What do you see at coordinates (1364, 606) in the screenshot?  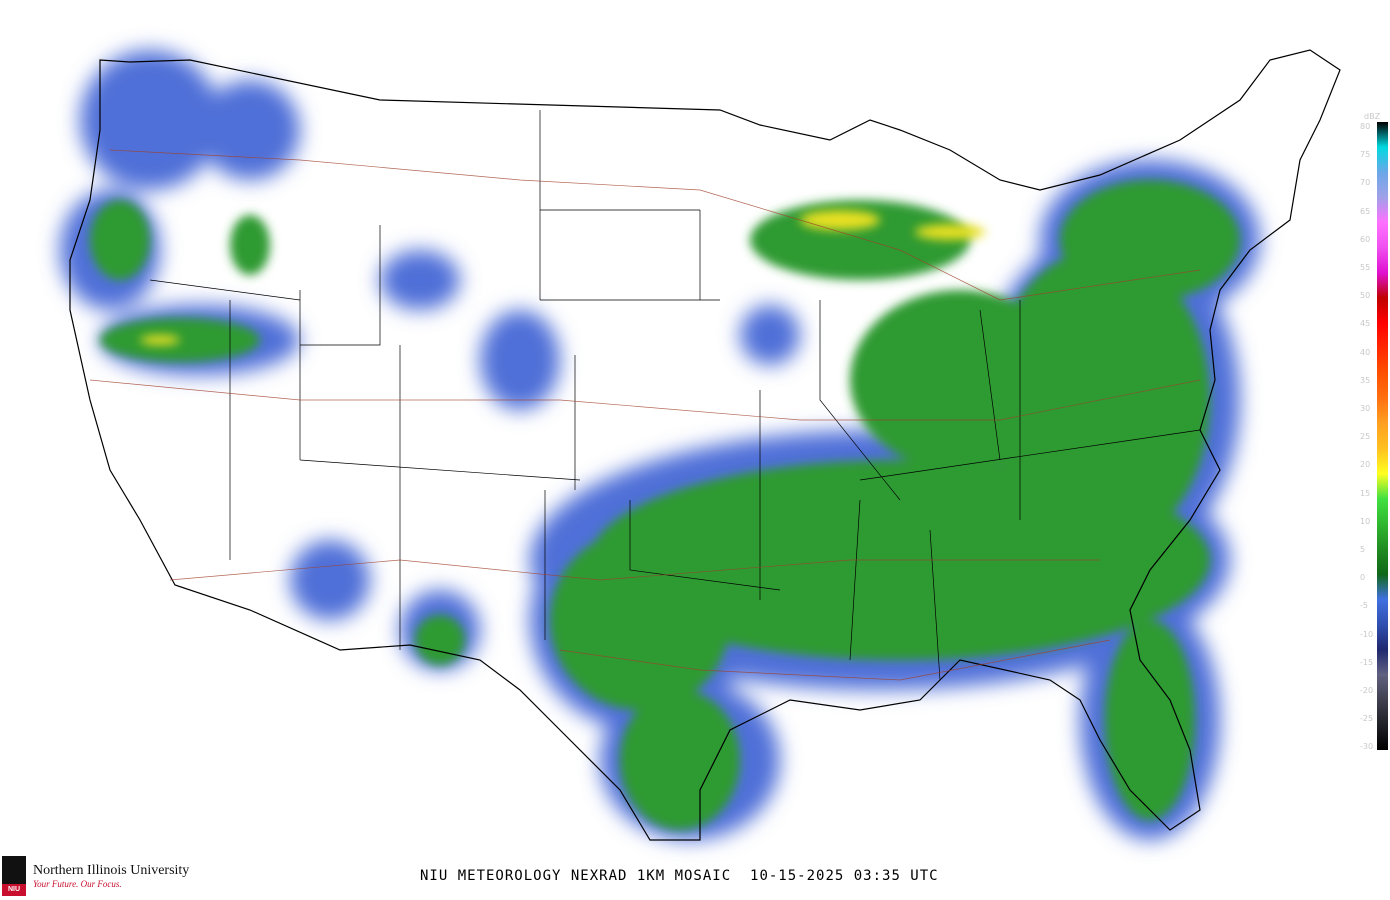 I see `legend-tick-label: -5` at bounding box center [1364, 606].